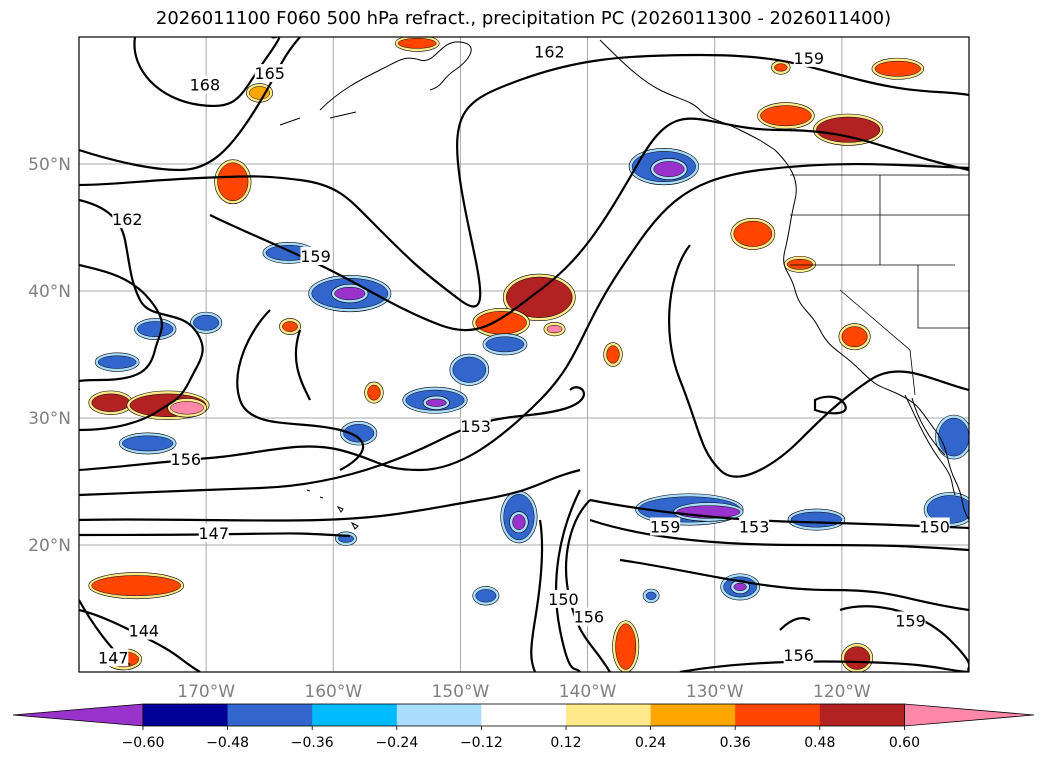  What do you see at coordinates (78, 715) in the screenshot?
I see `colorbar-extend-min` at bounding box center [78, 715].